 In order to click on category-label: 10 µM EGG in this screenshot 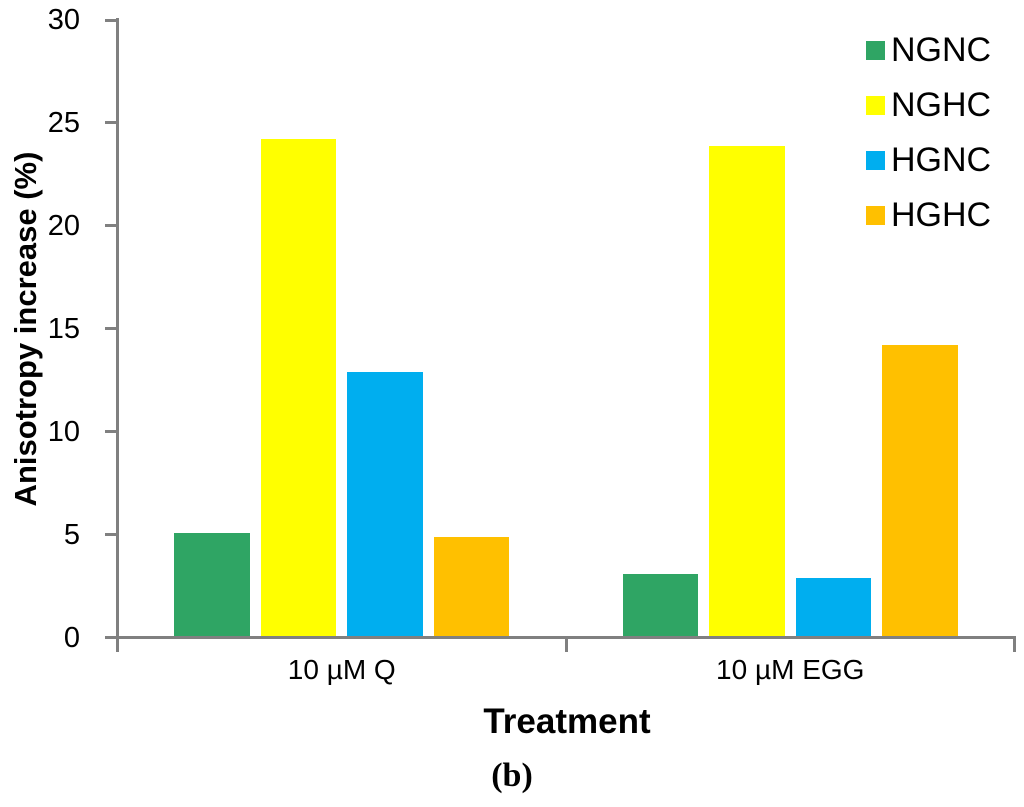, I will do `click(790, 669)`.